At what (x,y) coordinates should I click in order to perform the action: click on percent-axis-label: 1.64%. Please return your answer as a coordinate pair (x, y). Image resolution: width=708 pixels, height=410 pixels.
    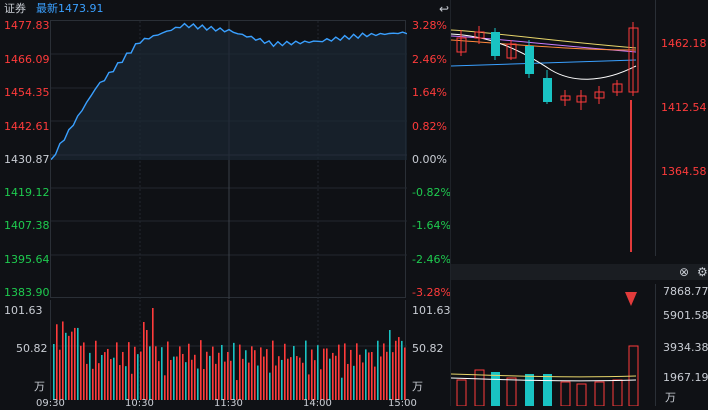
    Looking at the image, I should click on (429, 92).